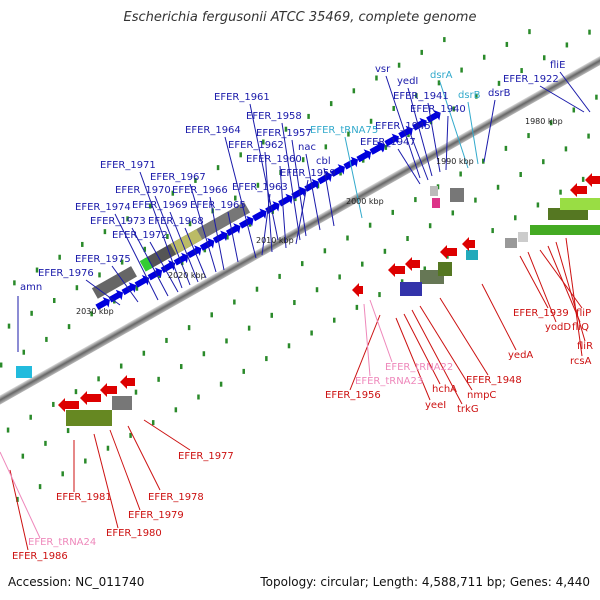 Image resolution: width=600 pixels, height=600 pixels. Describe the element at coordinates (494, 380) in the screenshot. I see `gene-label: EFER_1948` at that location.